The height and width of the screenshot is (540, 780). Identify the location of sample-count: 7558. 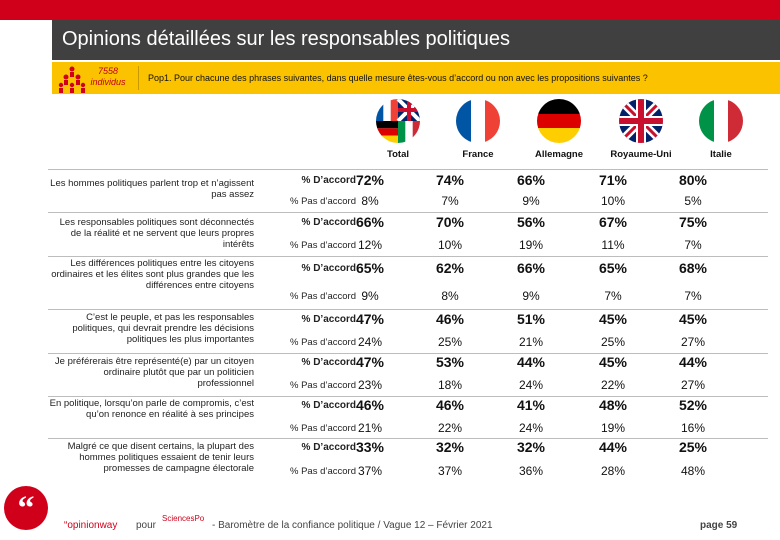
(108, 71).